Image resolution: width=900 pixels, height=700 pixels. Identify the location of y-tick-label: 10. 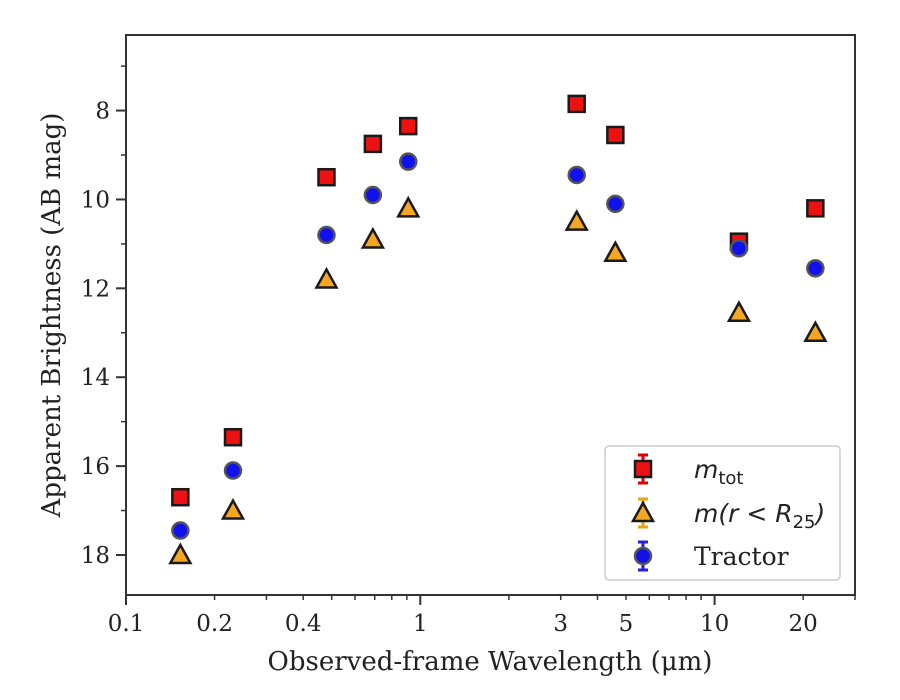
(95, 200).